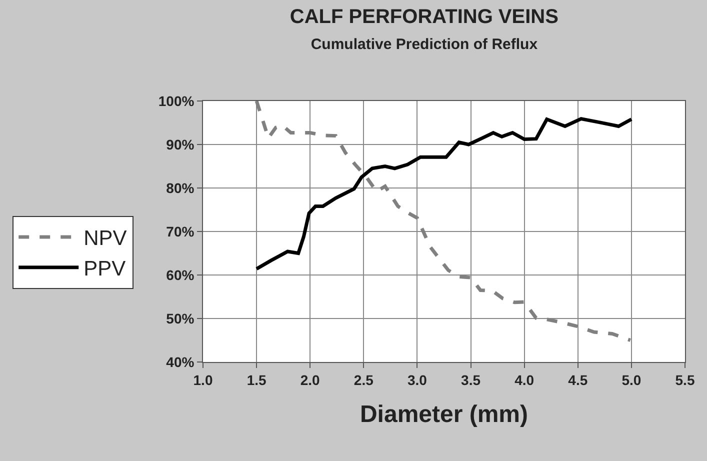  Describe the element at coordinates (444, 414) in the screenshot. I see `x-axis-title: Diameter (mm)` at that location.